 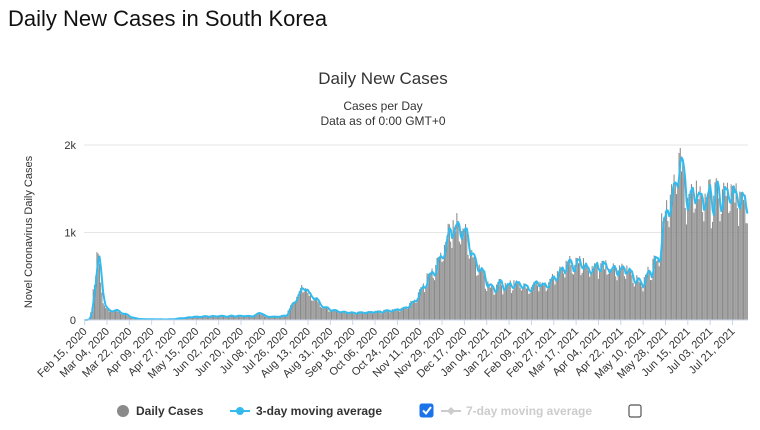 I want to click on chart-subtitle-line-2: Data as of 0:00 GMT+0, so click(x=382, y=121).